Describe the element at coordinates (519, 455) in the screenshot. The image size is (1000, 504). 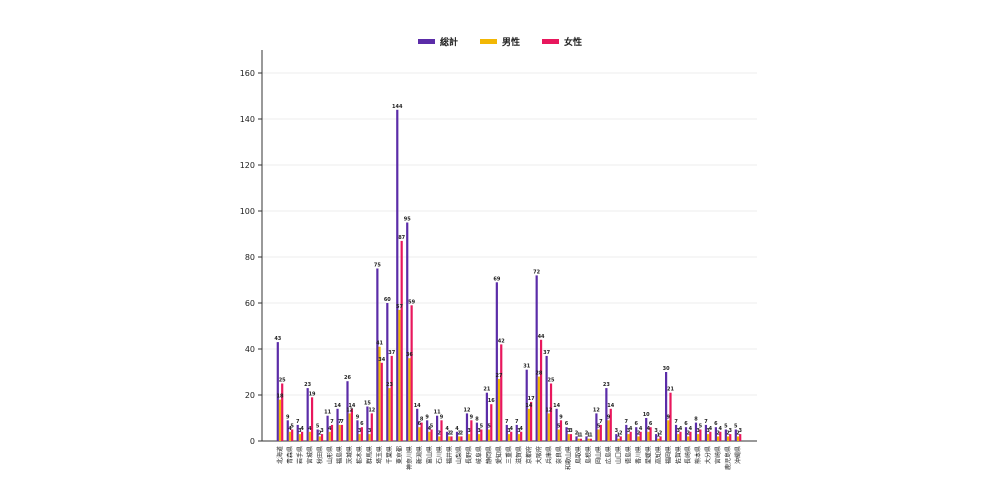
I see `x-tick-label: 滋賀県` at that location.